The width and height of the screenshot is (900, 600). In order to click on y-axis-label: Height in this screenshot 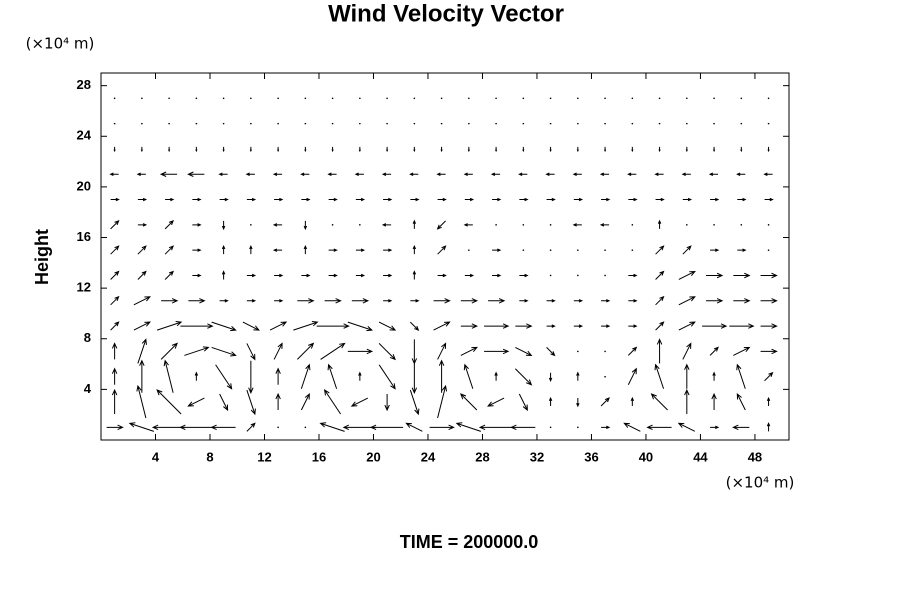, I will do `click(42, 257)`.